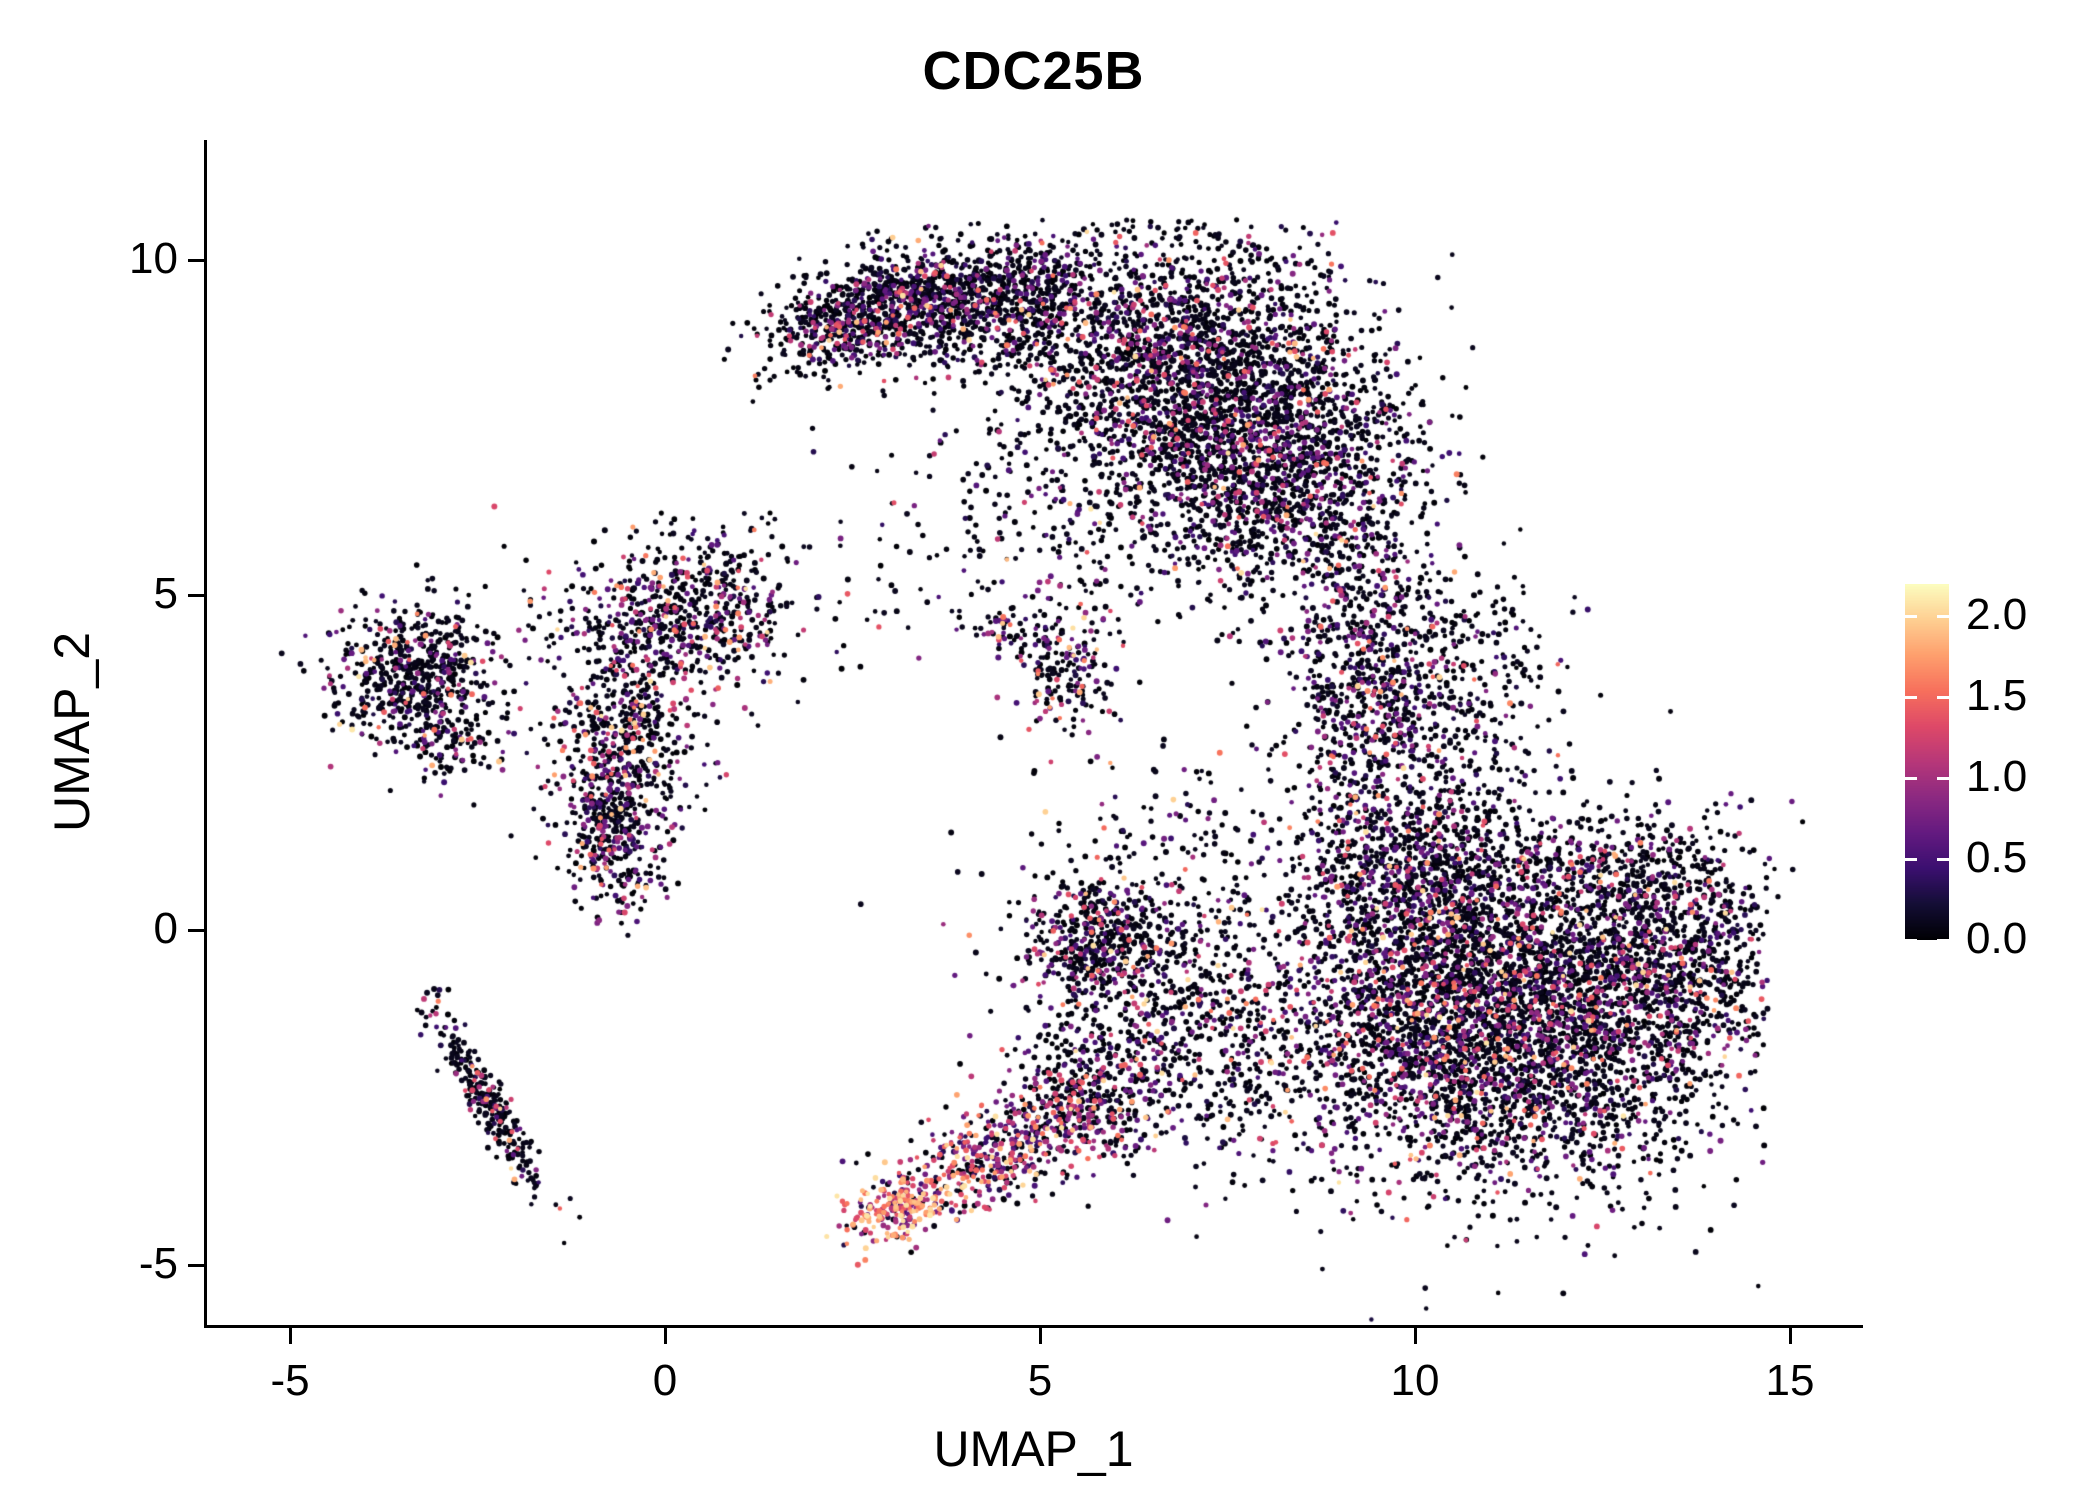  What do you see at coordinates (1415, 1380) in the screenshot?
I see `x-tick-label: 10` at bounding box center [1415, 1380].